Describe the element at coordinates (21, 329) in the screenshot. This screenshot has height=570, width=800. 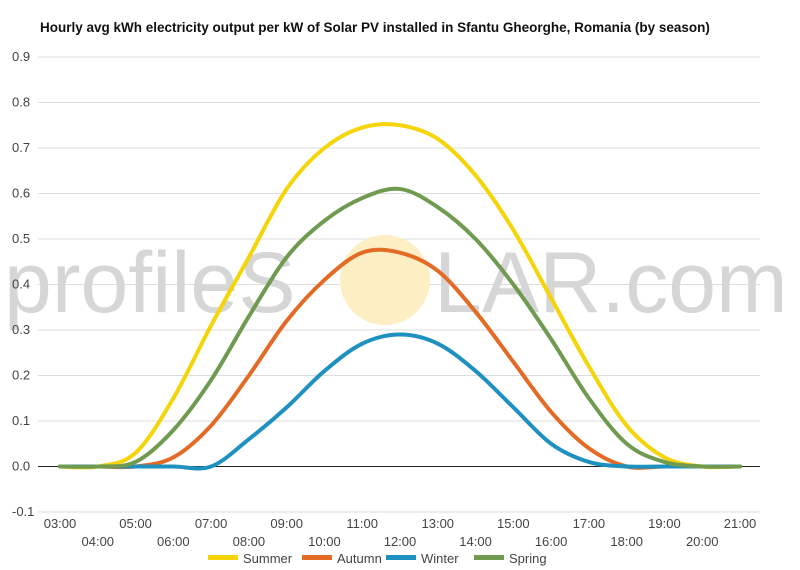
I see `y-tick-label: 0.3` at that location.